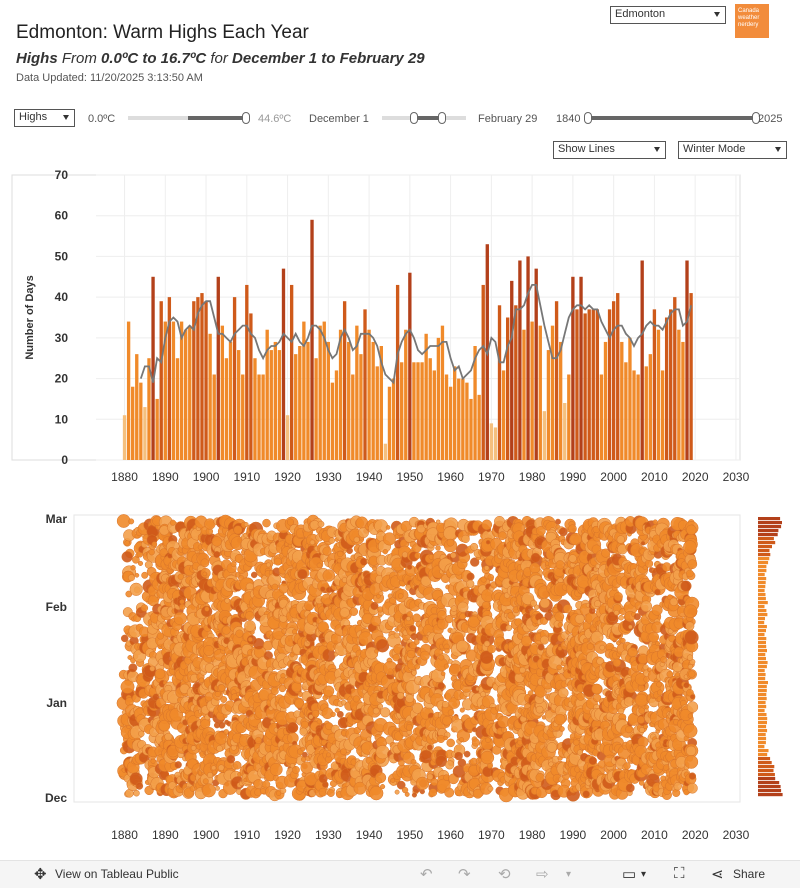  I want to click on x-tick-label: 2020, so click(695, 835).